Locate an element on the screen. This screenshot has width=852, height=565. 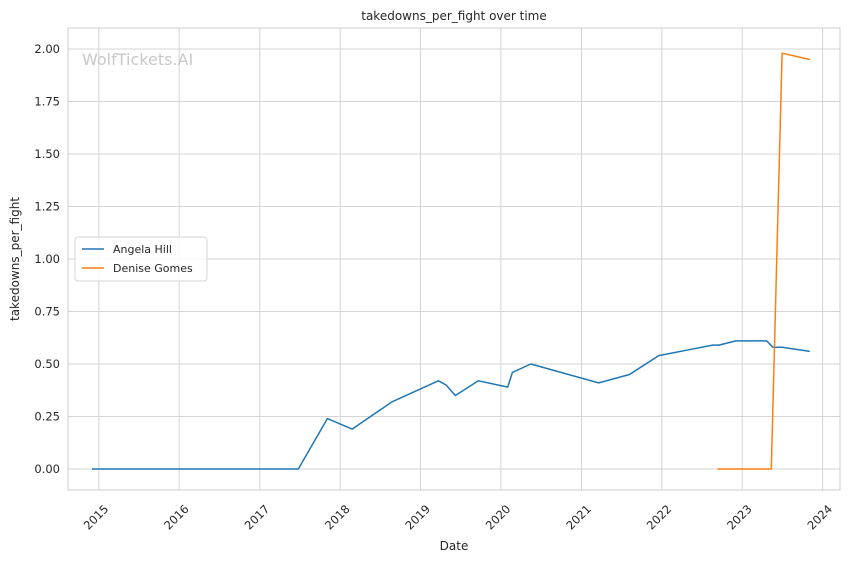
y-tick-label: 1.25 is located at coordinates (47, 207).